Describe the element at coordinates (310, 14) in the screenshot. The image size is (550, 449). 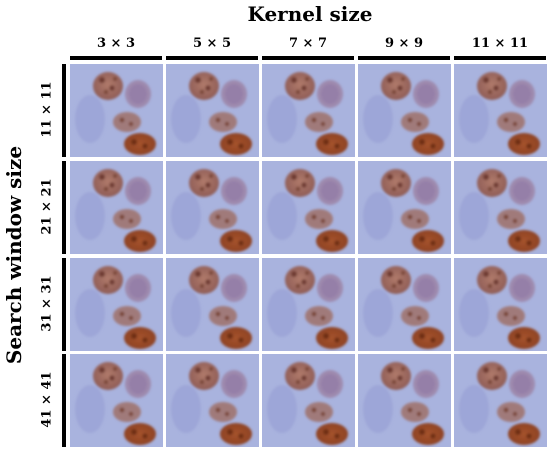
I see `column-axis-title: Kernel size` at that location.